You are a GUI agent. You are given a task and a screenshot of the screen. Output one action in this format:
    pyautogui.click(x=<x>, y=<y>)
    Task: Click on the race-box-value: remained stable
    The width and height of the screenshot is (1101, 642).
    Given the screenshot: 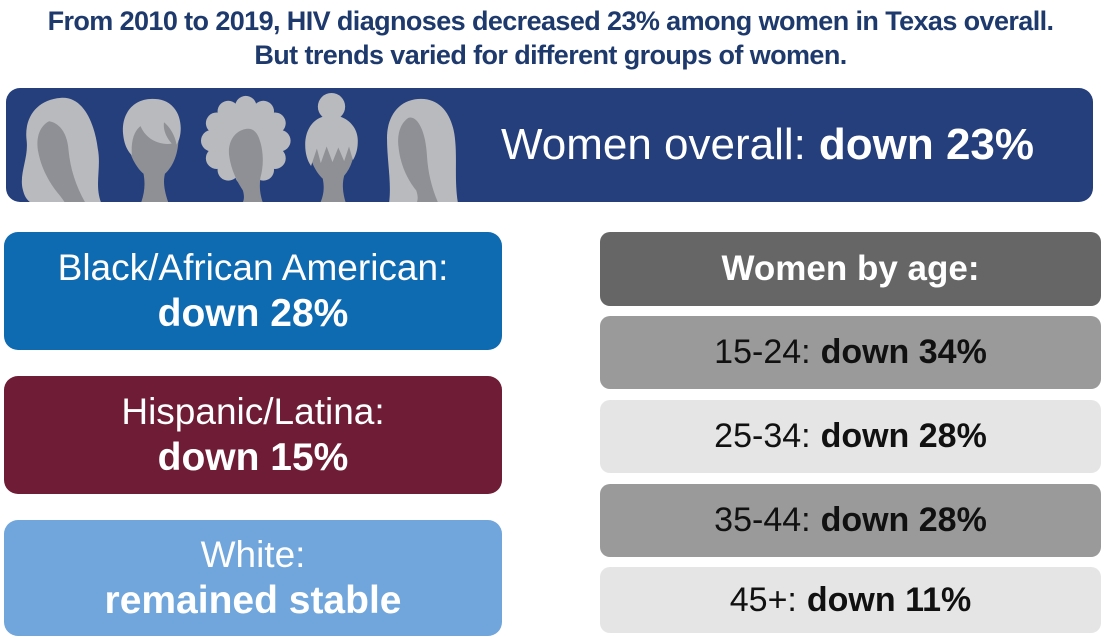 What is the action you would take?
    pyautogui.click(x=253, y=600)
    